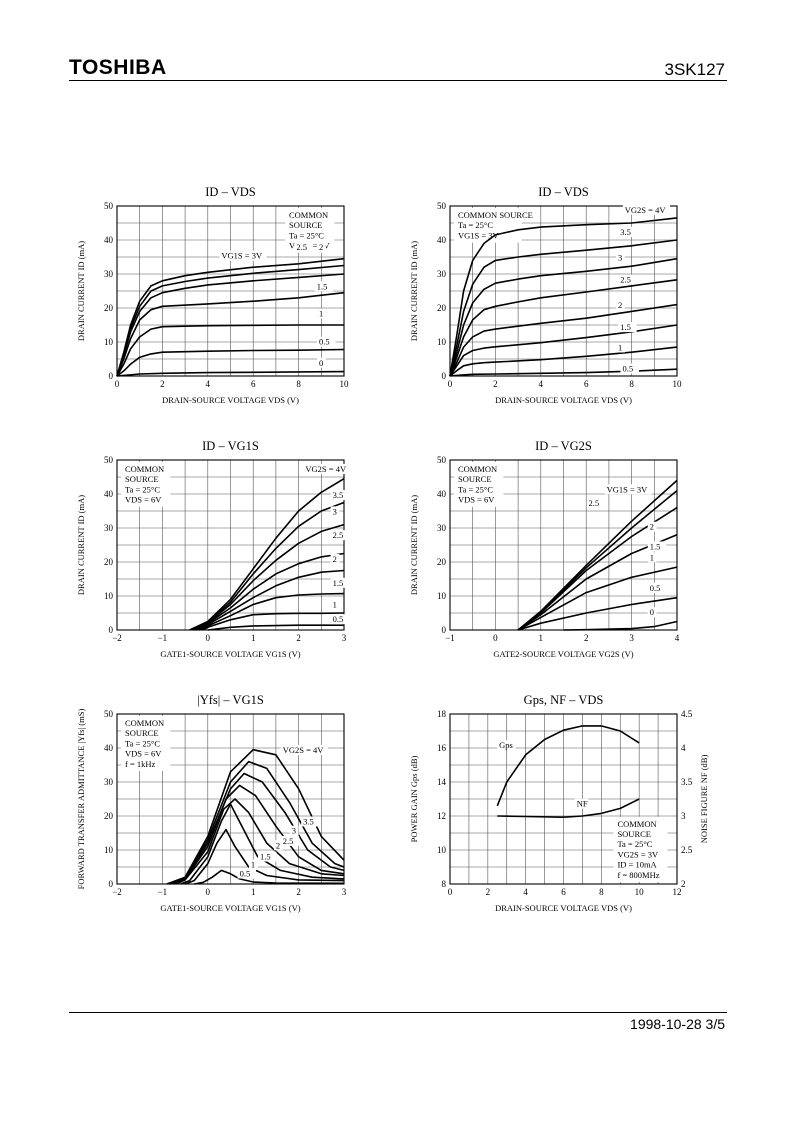 The height and width of the screenshot is (1123, 793). Describe the element at coordinates (620, 348) in the screenshot. I see `curve-label: 1` at that location.